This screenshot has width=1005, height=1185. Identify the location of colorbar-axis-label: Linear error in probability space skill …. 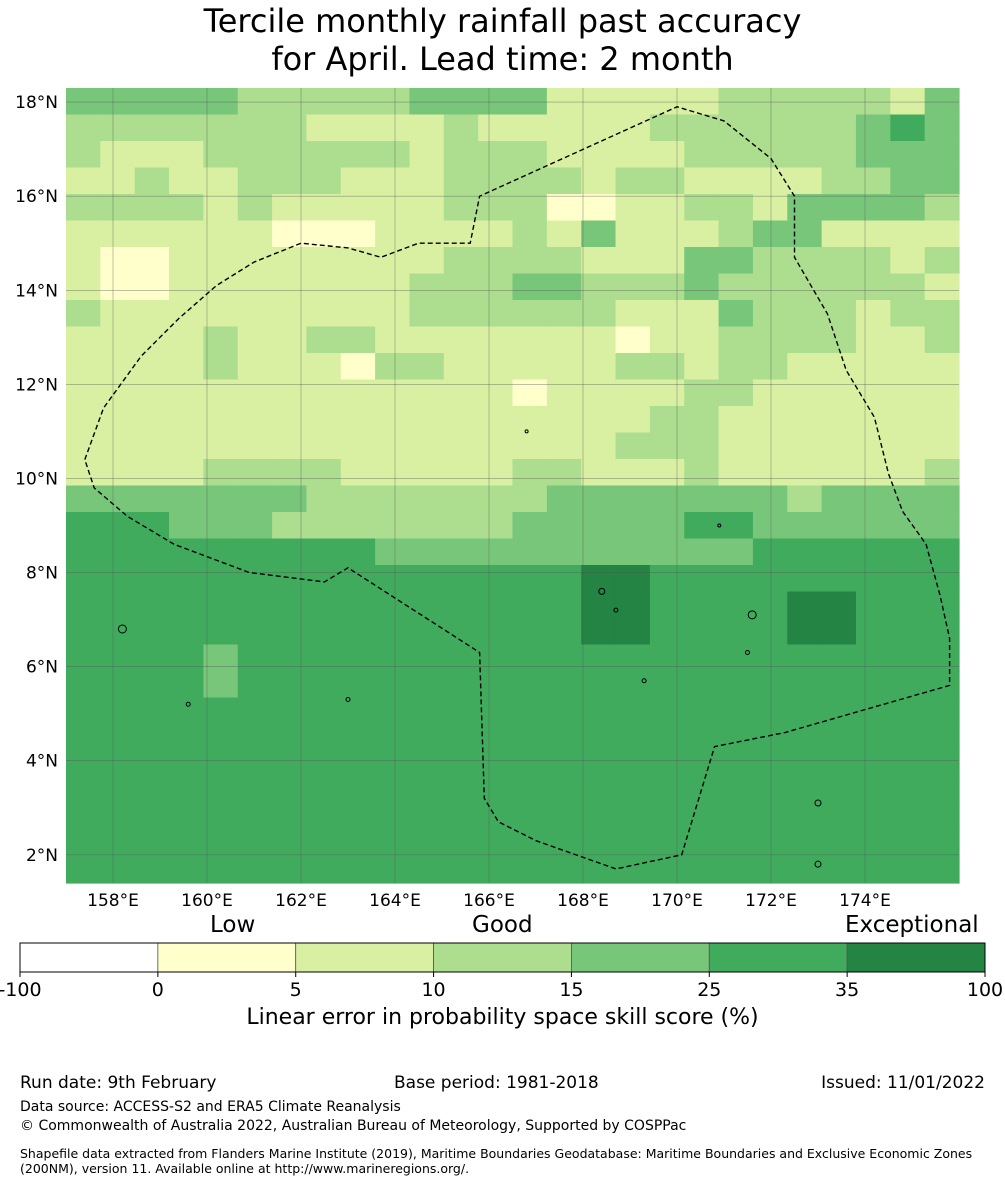
(502, 1017).